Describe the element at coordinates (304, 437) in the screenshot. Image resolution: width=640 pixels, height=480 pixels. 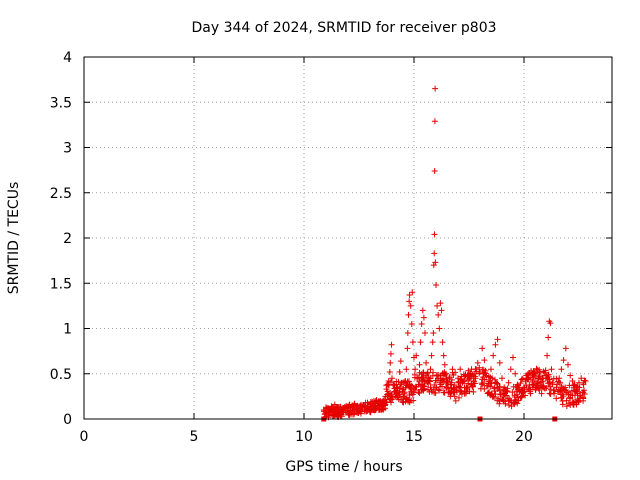
I see `x-tick-label: 10` at that location.